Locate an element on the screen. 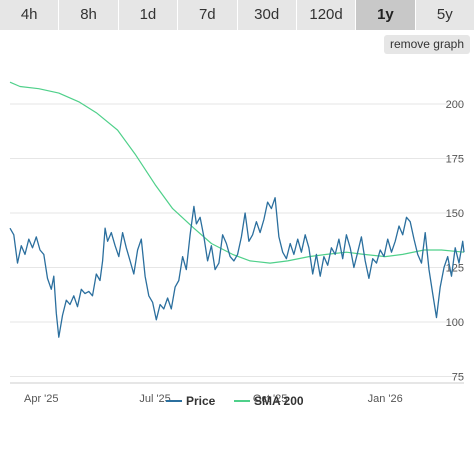  y-axis-labels: 75 100 125 150 175 200 is located at coordinates (455, 241).